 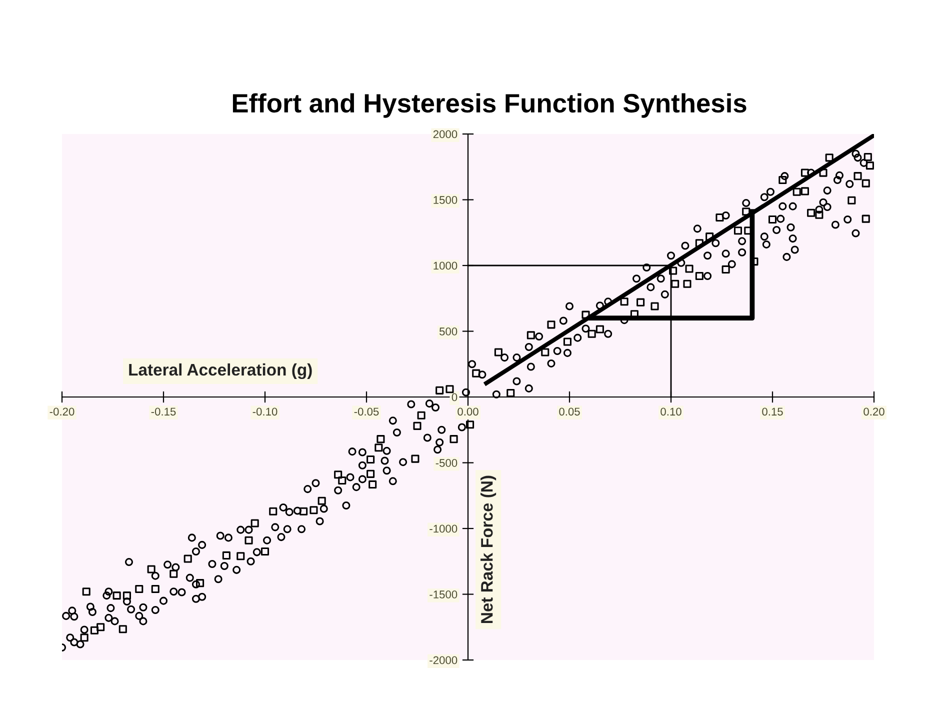 What do you see at coordinates (874, 412) in the screenshot?
I see `x-tick-label: 0.20` at bounding box center [874, 412].